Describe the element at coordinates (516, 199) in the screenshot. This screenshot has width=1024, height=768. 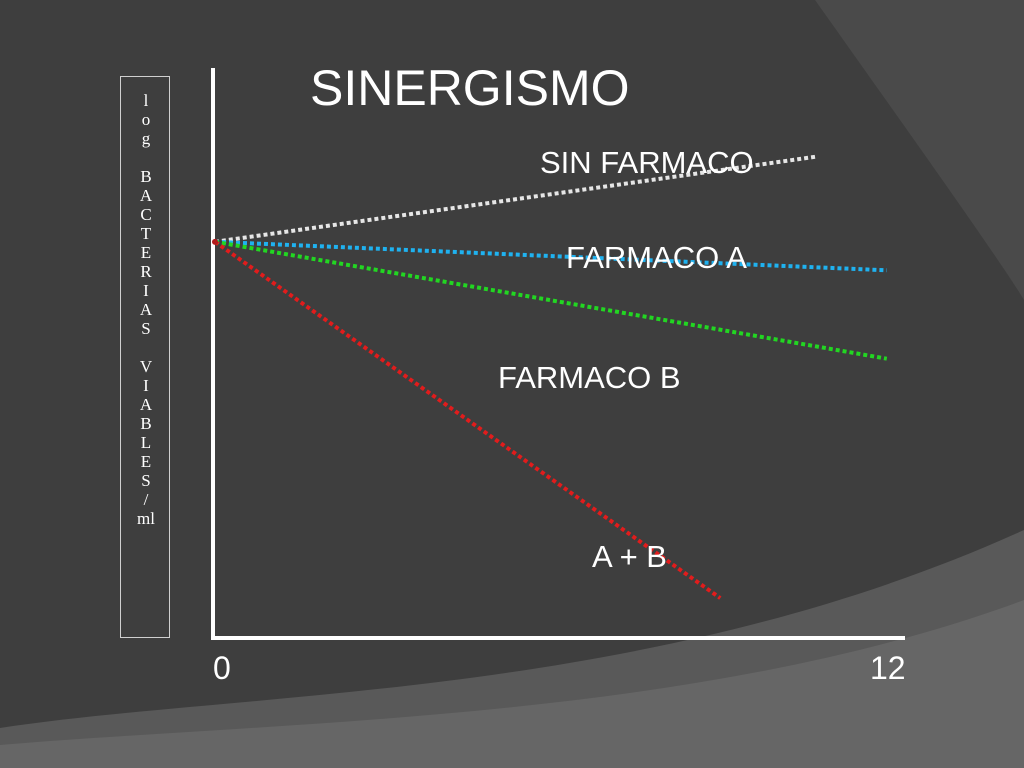
I see `series-line-sin-farmaco` at that location.